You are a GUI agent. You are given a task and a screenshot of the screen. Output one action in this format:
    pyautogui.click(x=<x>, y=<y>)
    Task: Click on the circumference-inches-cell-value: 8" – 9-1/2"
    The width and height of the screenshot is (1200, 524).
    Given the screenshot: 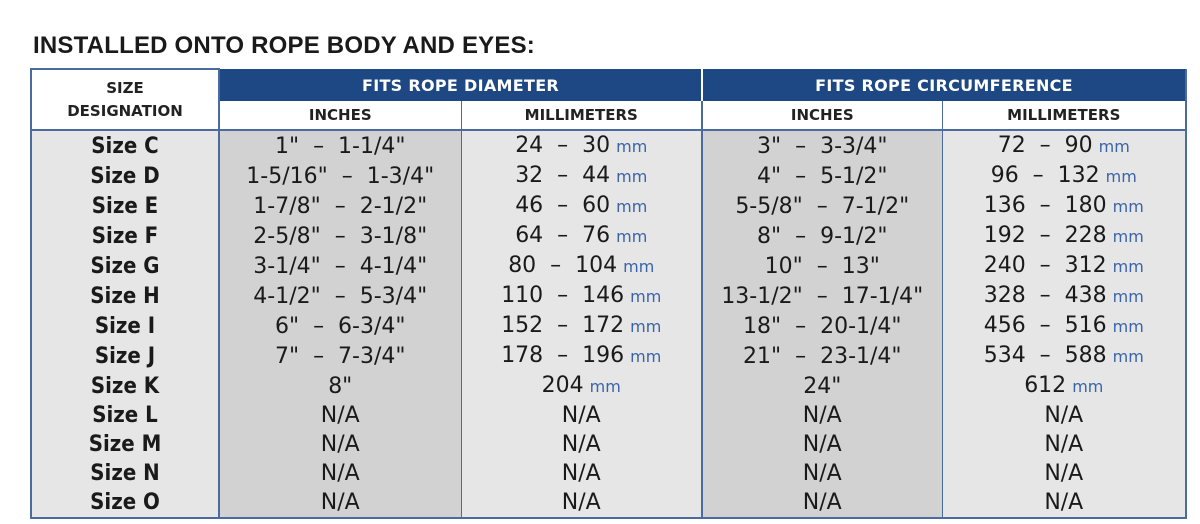 What is the action you would take?
    pyautogui.click(x=822, y=236)
    